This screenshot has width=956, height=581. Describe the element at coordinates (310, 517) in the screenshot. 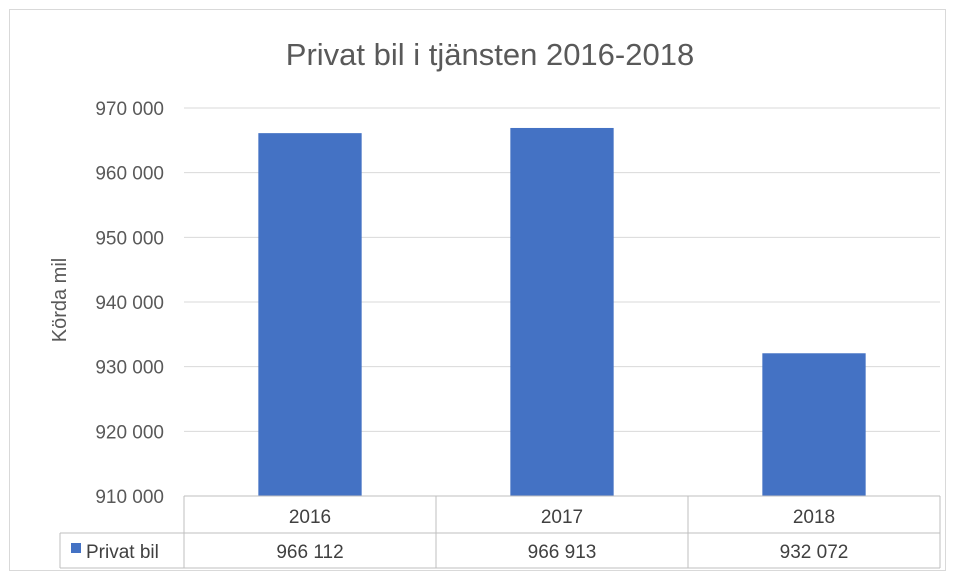

I see `category-label: 2016` at that location.